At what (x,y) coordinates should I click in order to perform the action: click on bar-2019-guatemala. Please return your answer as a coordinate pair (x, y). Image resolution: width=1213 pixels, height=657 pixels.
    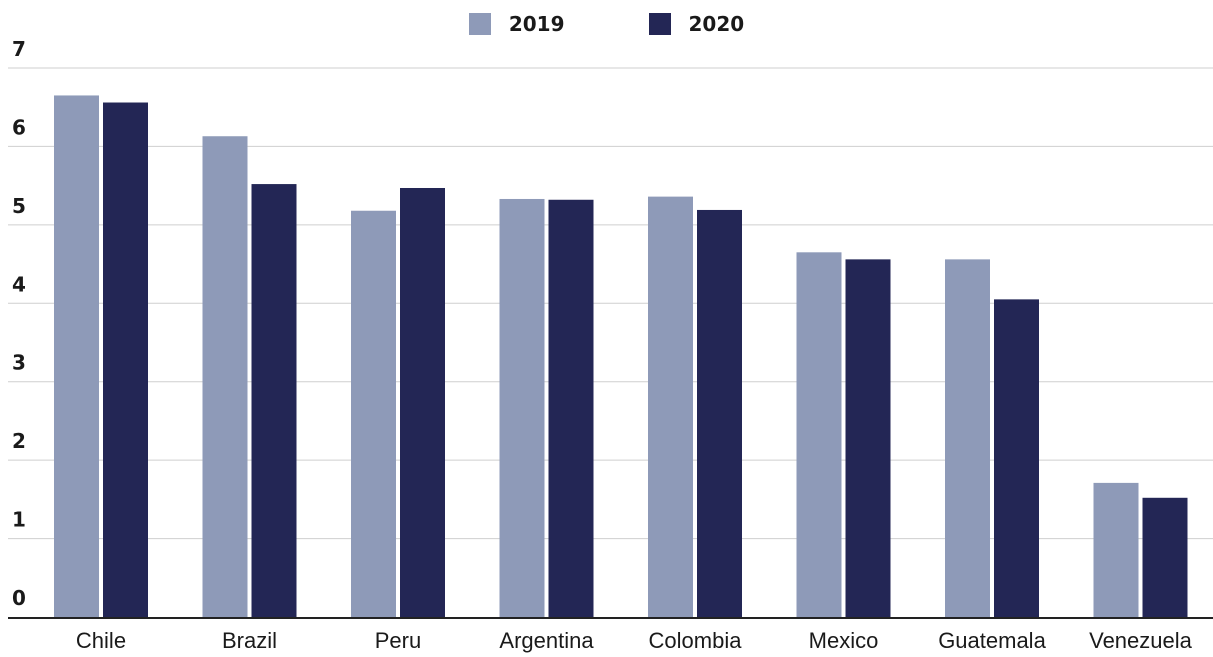
    Looking at the image, I should click on (967, 438).